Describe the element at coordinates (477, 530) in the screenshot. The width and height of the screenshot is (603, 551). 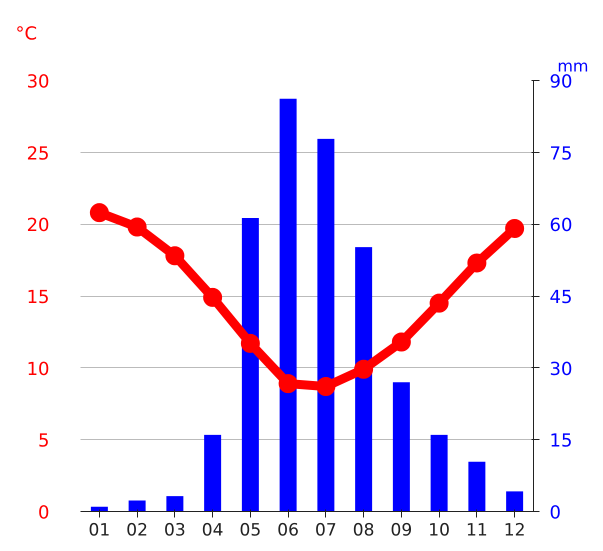
I see `x-tick-label: 11` at that location.